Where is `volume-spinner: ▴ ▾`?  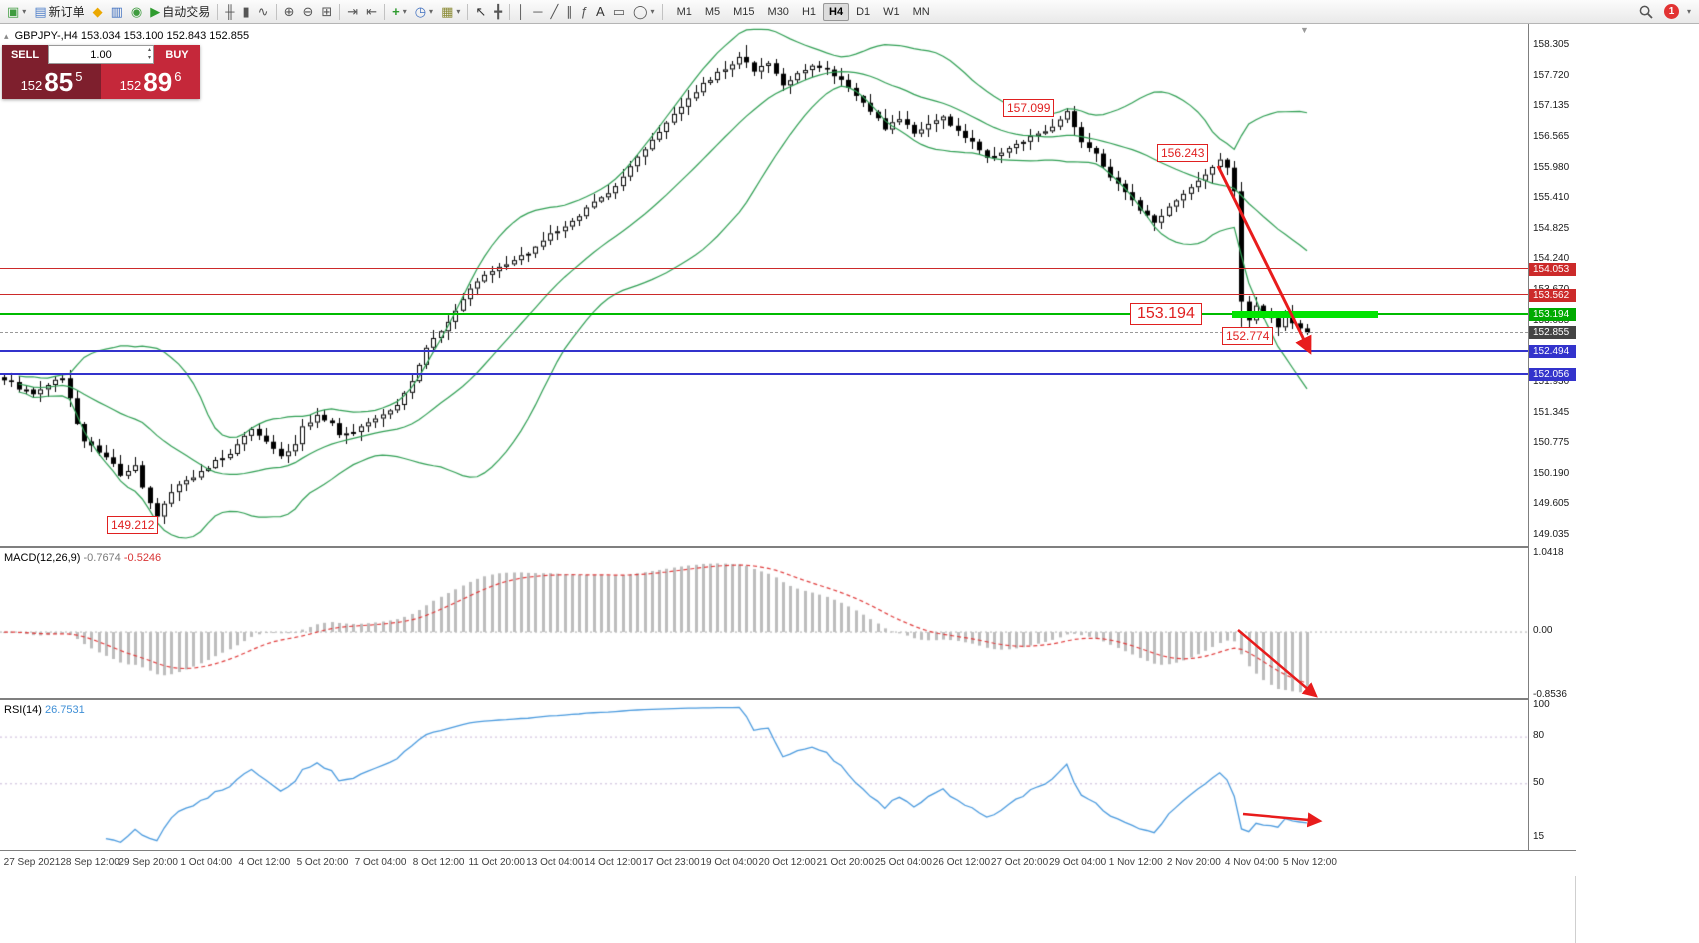 volume-spinner: ▴ ▾ is located at coordinates (149, 54).